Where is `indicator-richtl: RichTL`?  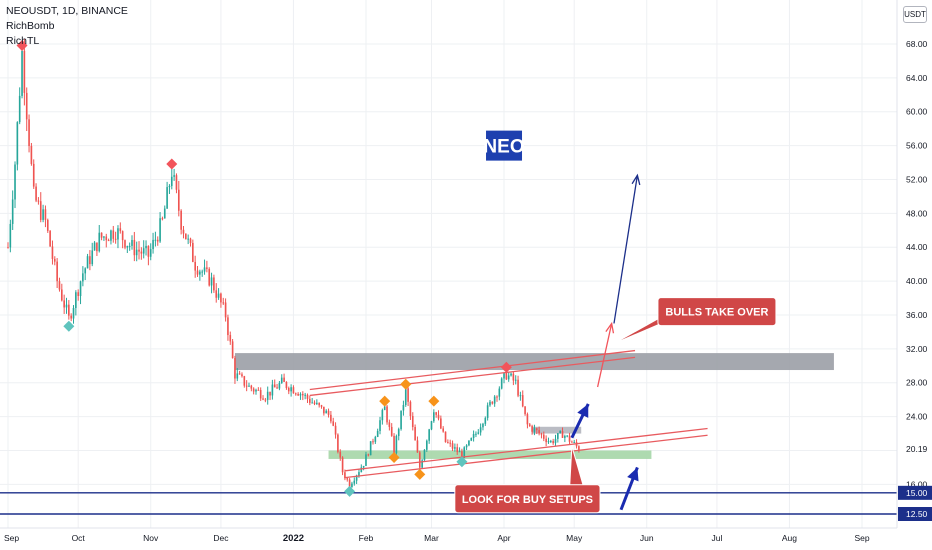
indicator-richtl: RichTL is located at coordinates (23, 41).